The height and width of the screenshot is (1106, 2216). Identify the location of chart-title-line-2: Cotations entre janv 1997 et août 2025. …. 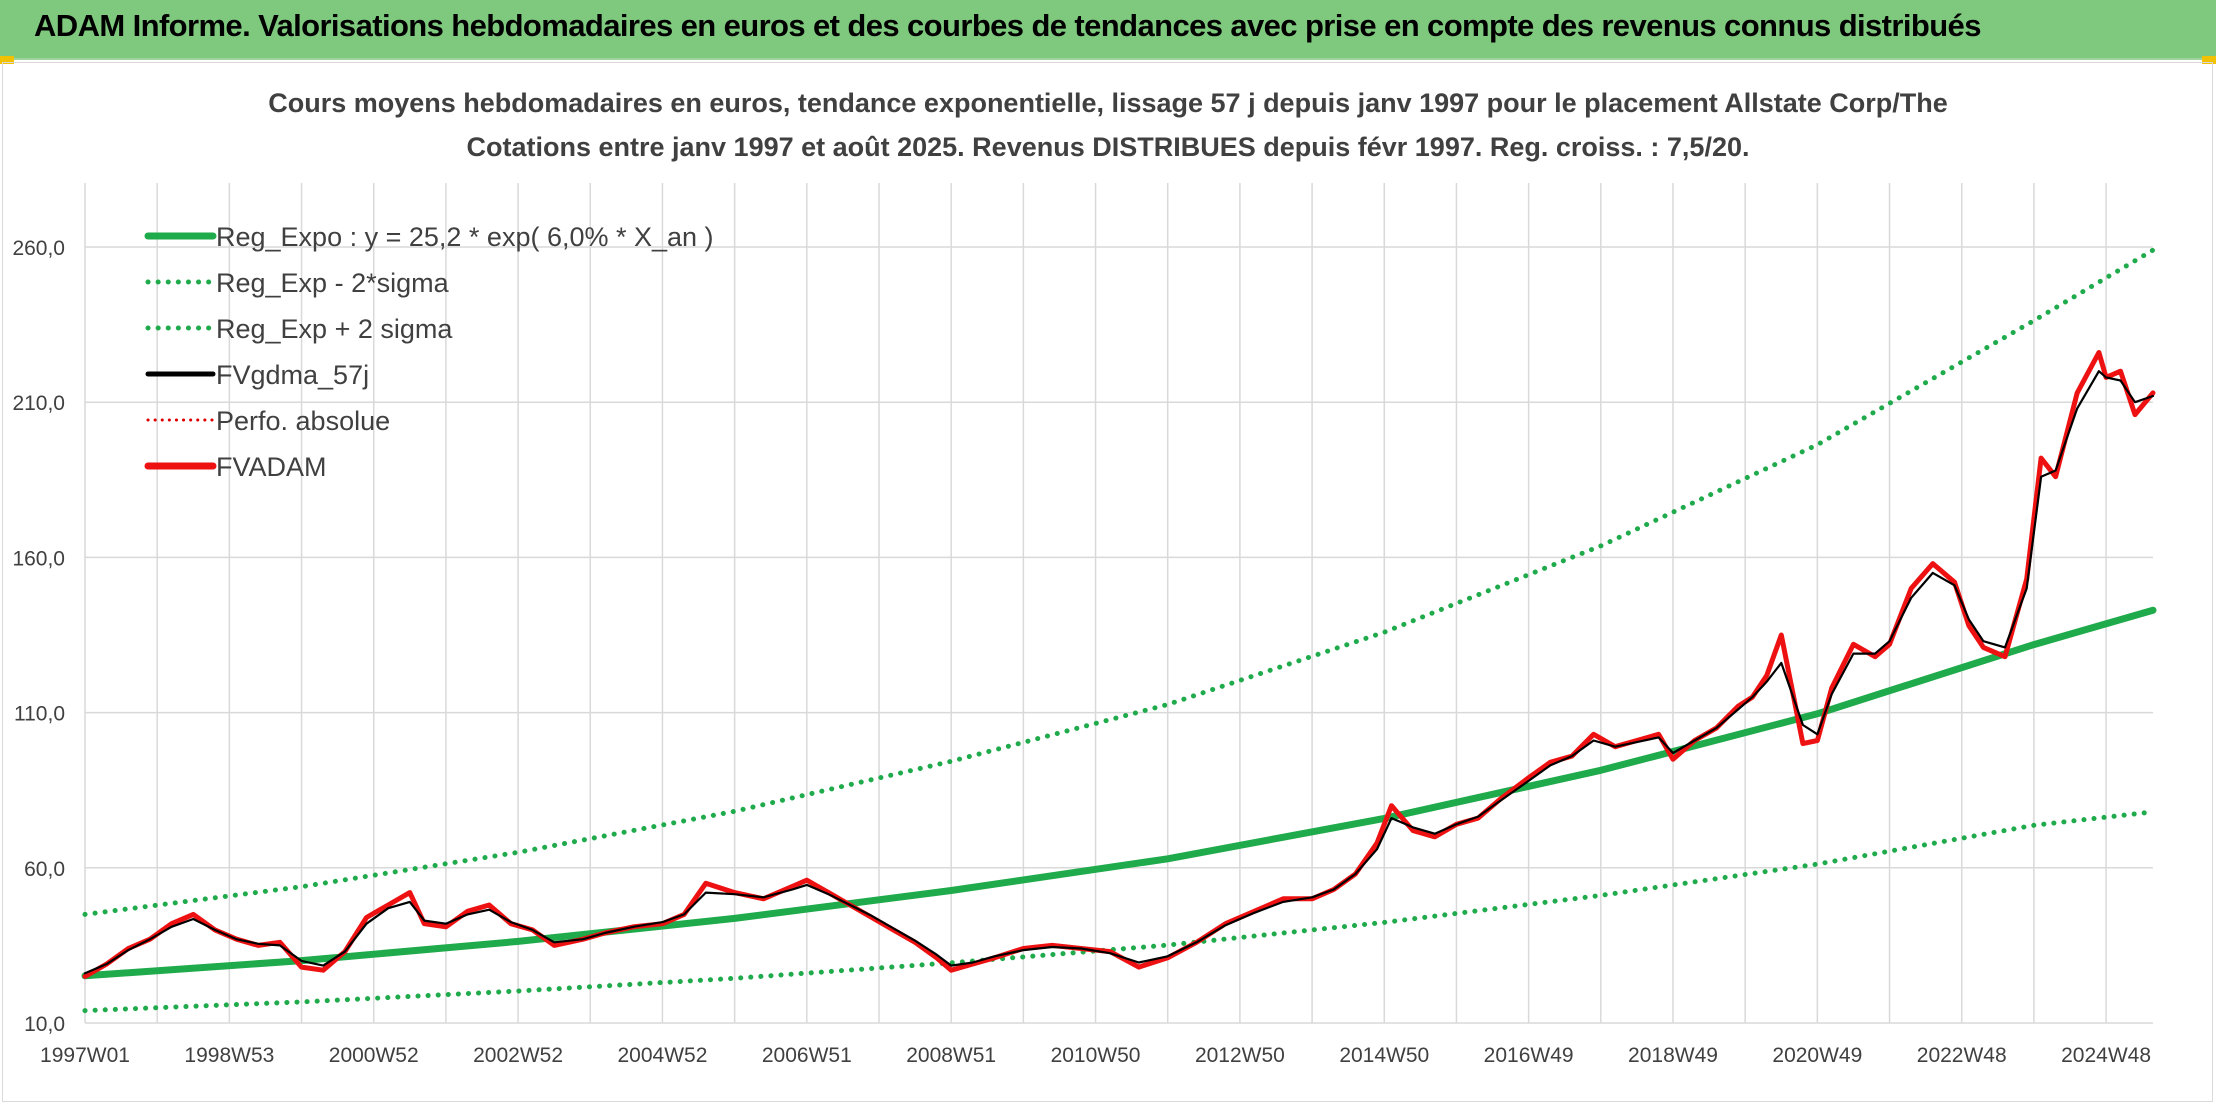
(1108, 147).